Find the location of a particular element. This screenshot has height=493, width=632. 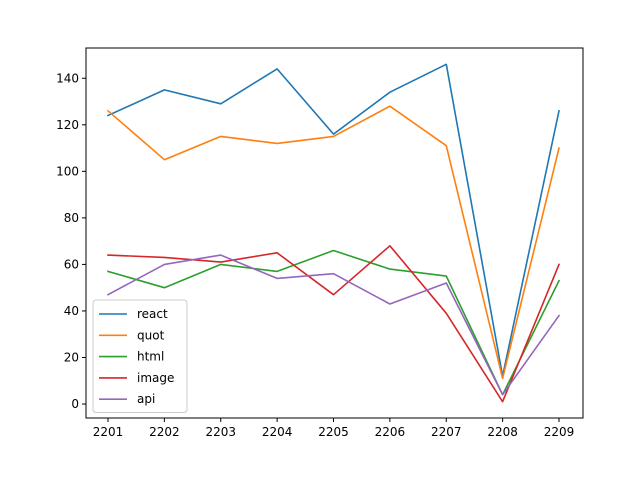

x-tick-label: 2204 is located at coordinates (277, 432).